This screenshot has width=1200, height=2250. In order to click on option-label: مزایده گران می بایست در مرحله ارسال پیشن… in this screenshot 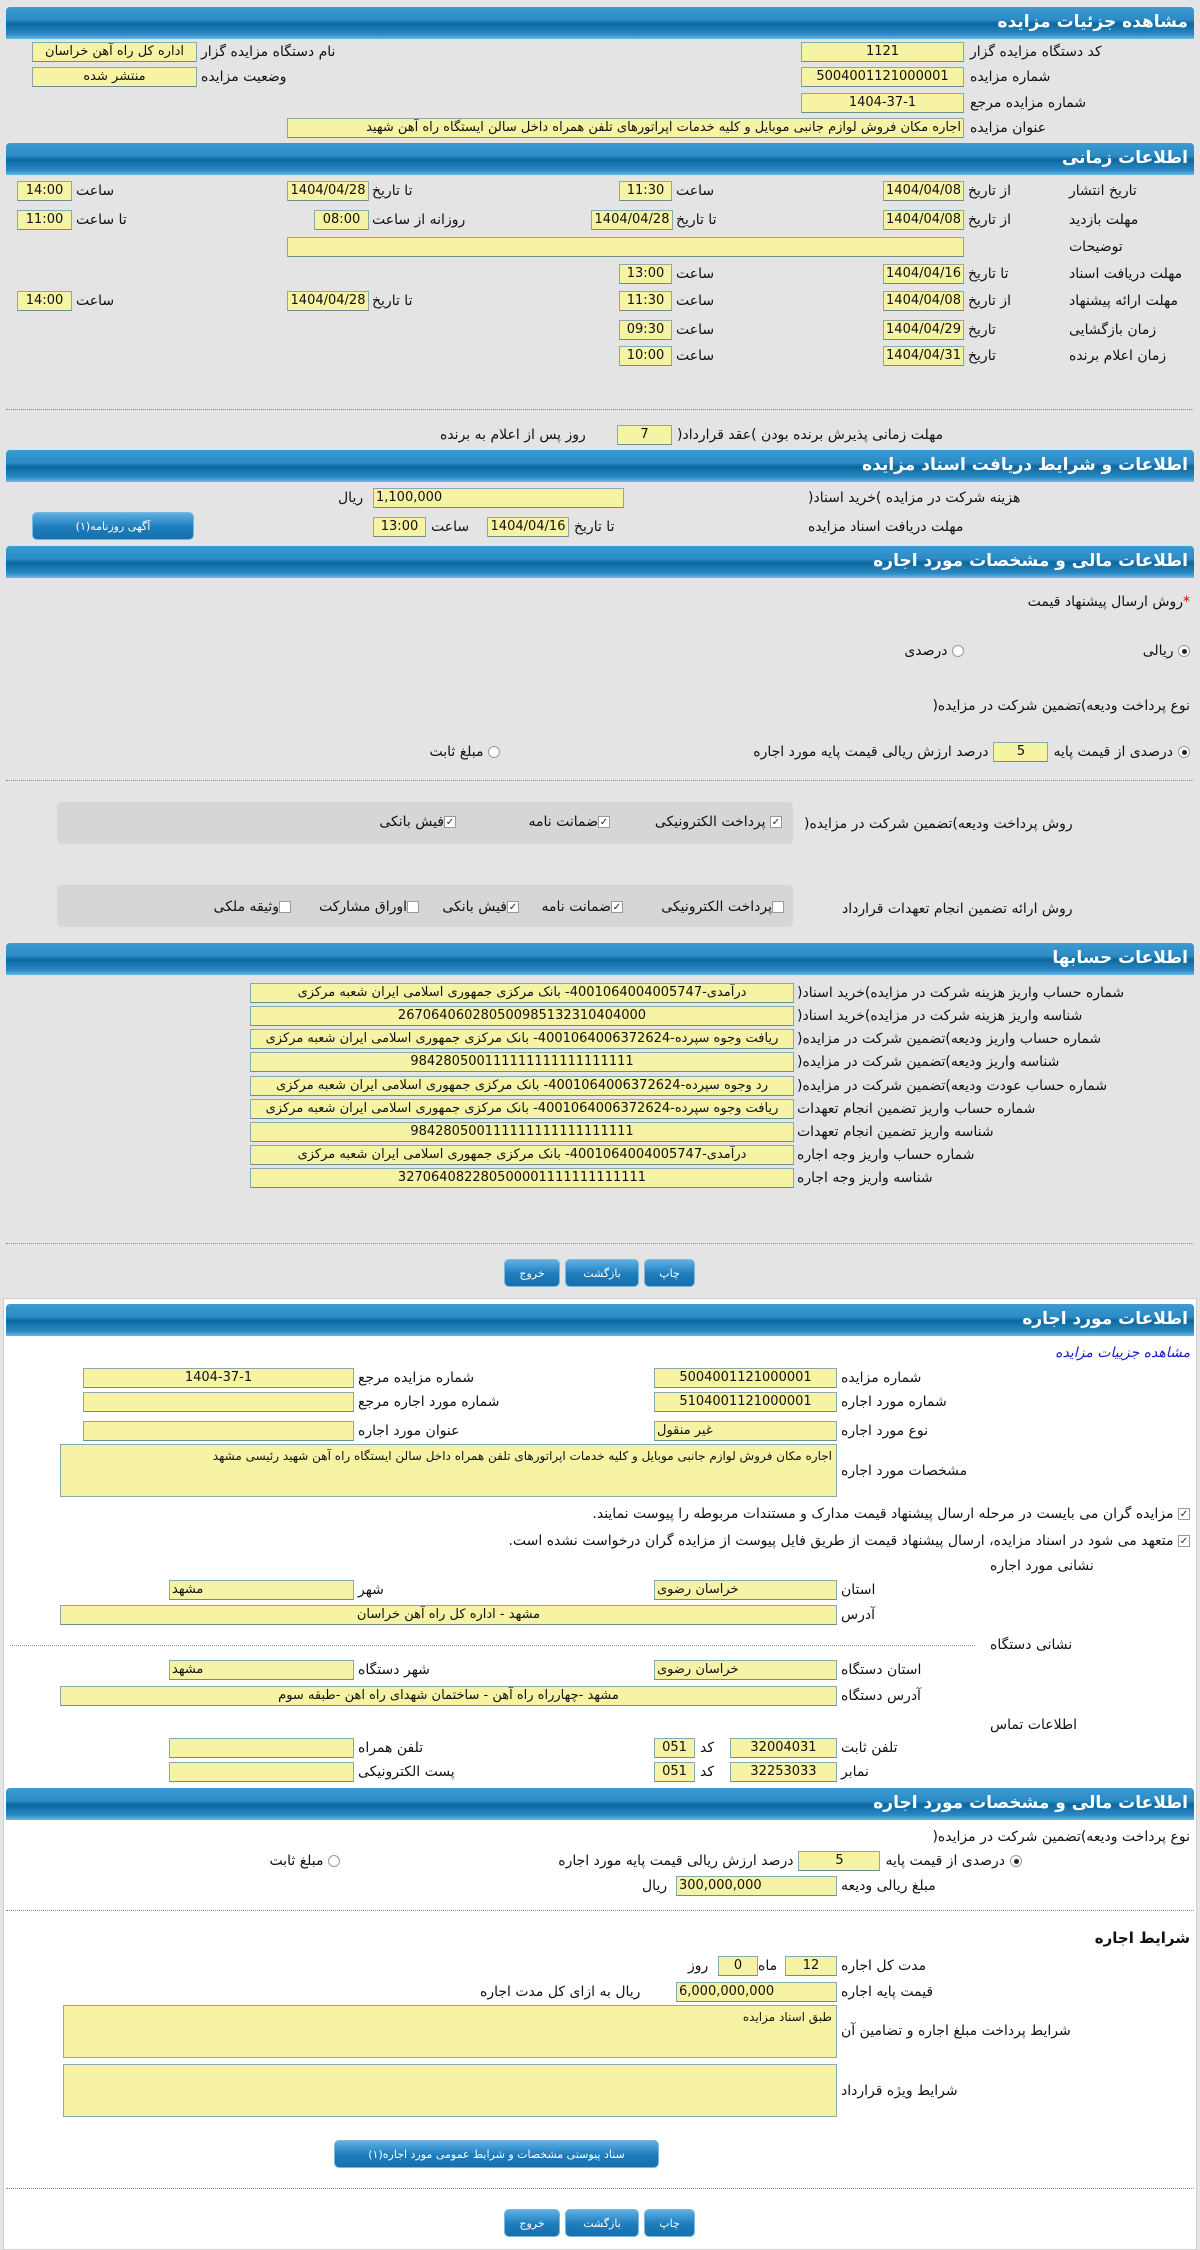, I will do `click(883, 1514)`.